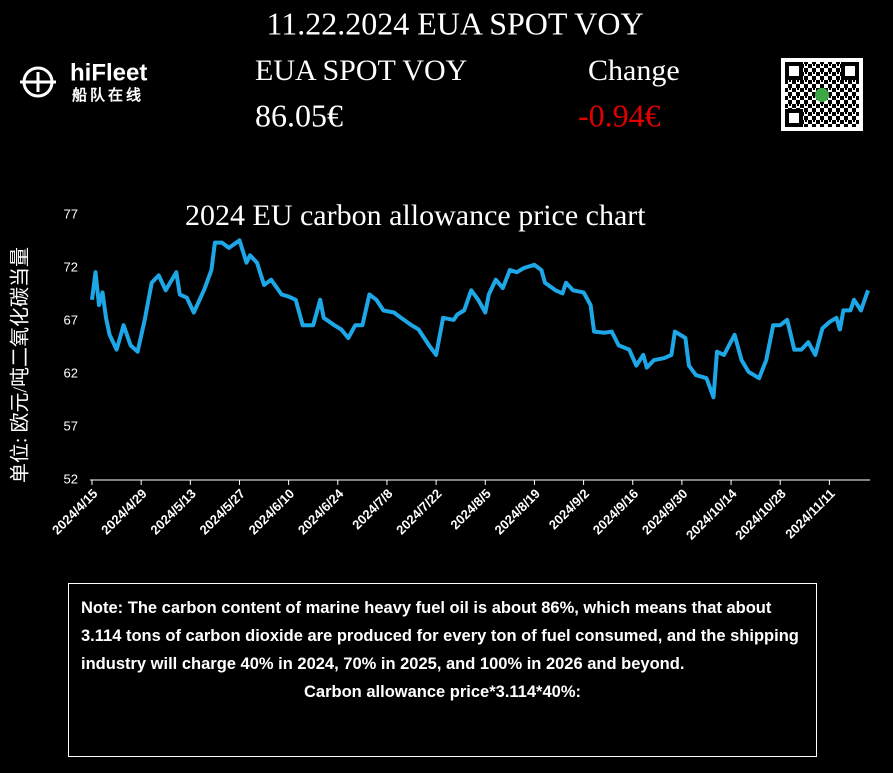 The image size is (893, 773). What do you see at coordinates (71, 425) in the screenshot?
I see `y-tick-label: 57` at bounding box center [71, 425].